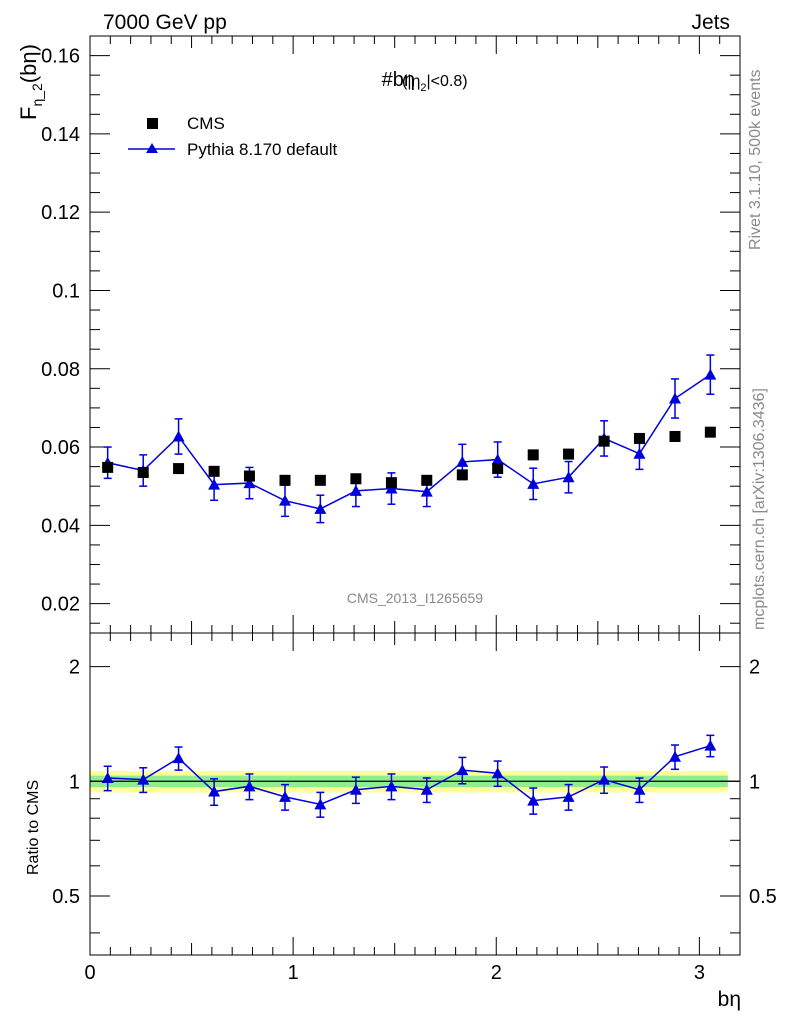  Describe the element at coordinates (262, 149) in the screenshot. I see `legend-mc-label: Pythia 8.170 default` at that location.